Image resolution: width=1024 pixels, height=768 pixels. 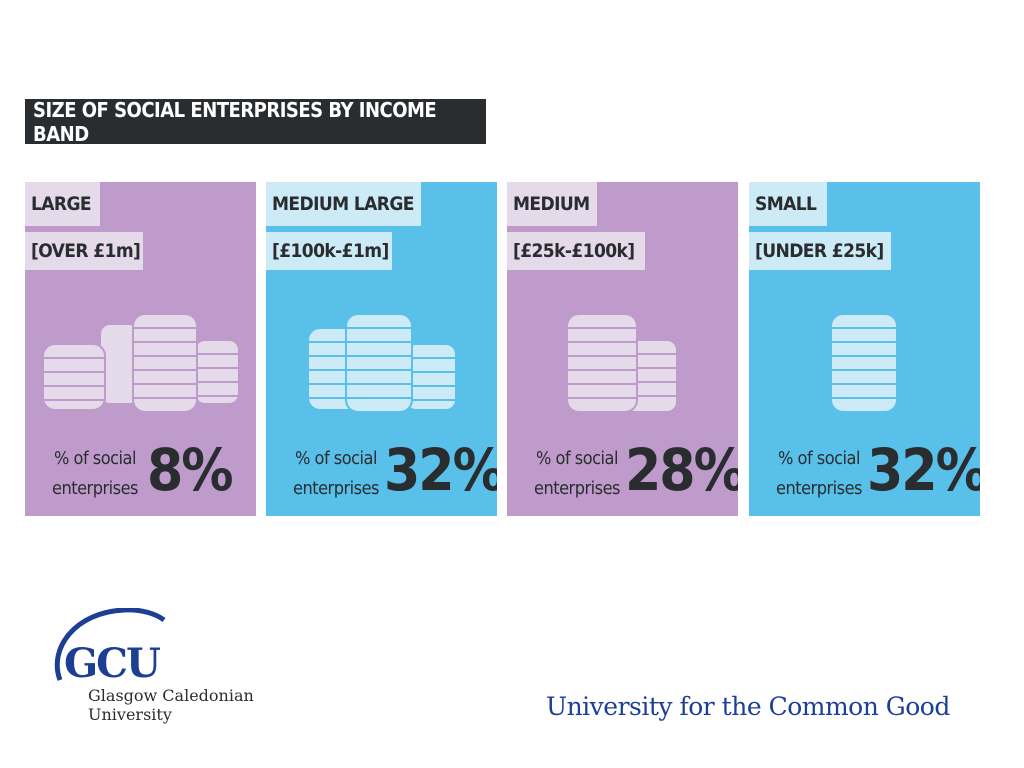 I want to click on logo-university-name: Glasgow Caledonian University, so click(x=171, y=705).